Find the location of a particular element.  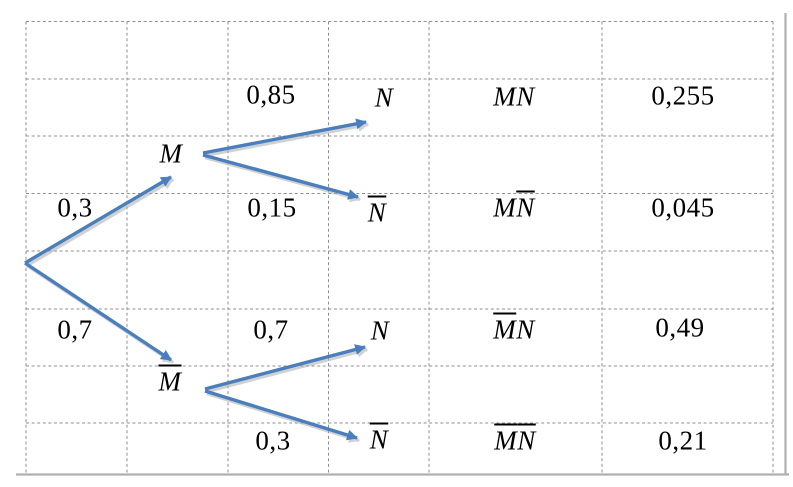

node-M: M is located at coordinates (171, 153).